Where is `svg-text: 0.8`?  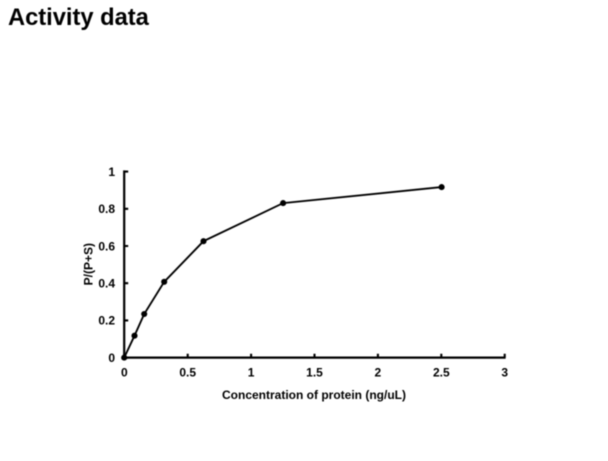
svg-text: 0.8 is located at coordinates (106, 209).